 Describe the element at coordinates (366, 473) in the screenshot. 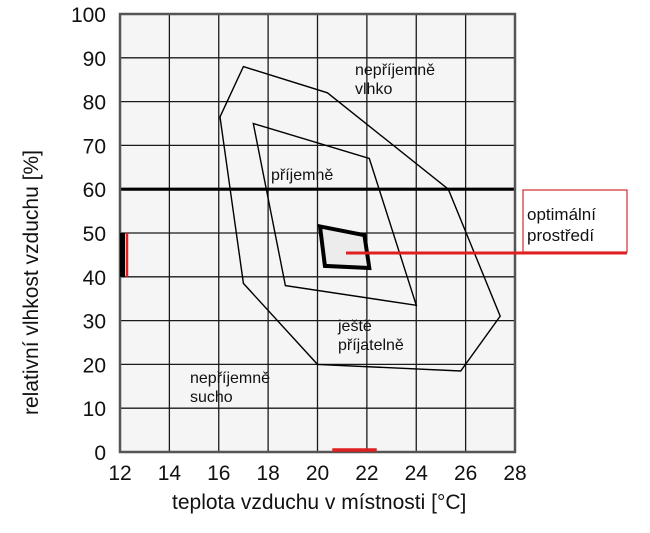

I see `x-tick-label: 22` at that location.